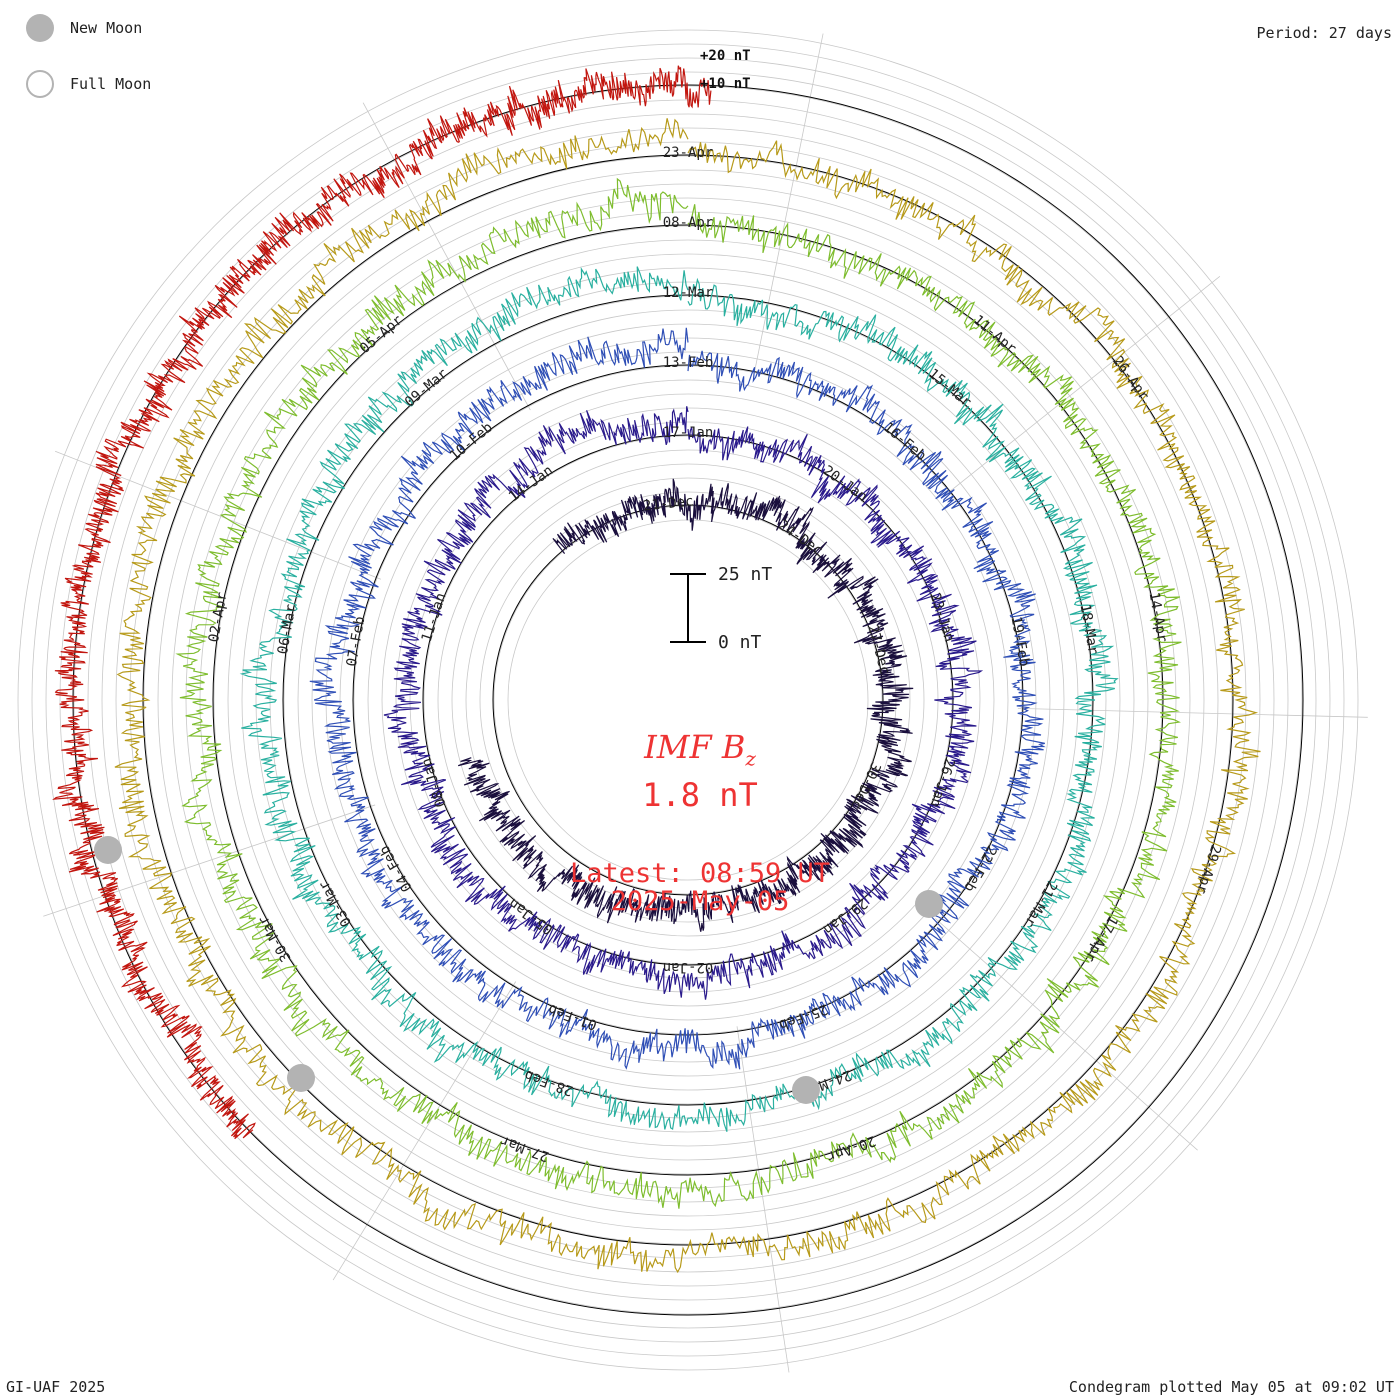 This screenshot has height=1400, width=1400. Describe the element at coordinates (356, 641) in the screenshot. I see `date-label: 07-Feb` at that location.